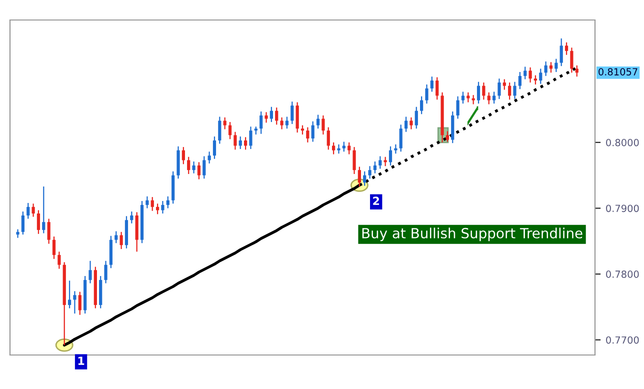 This screenshot has height=389, width=644. What do you see at coordinates (472, 235) in the screenshot?
I see `annotation: Buy at Bullish Support Trendline` at bounding box center [472, 235].